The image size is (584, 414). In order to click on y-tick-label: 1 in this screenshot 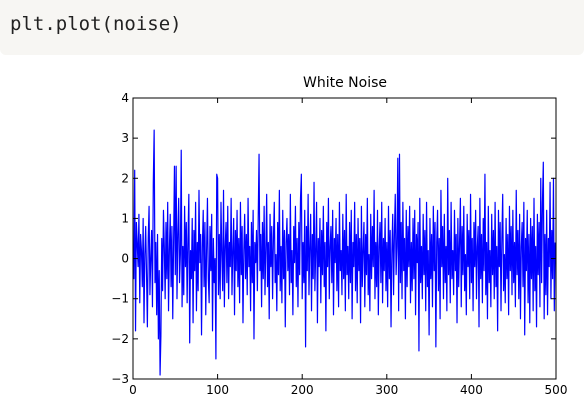, I will do `click(125, 218)`.